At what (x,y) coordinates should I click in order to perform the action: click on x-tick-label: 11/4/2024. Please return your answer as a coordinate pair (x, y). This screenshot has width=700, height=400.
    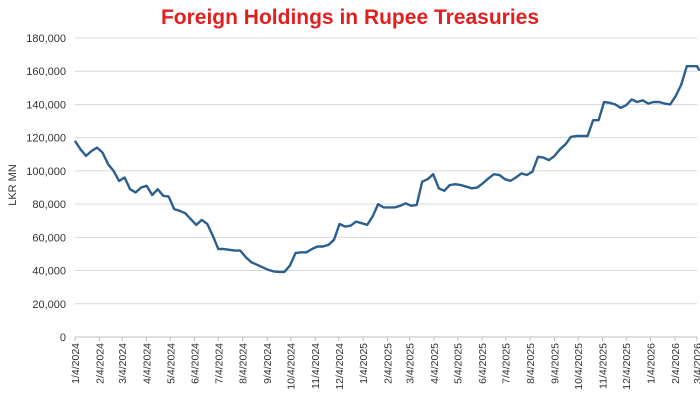
    Looking at the image, I should click on (316, 366).